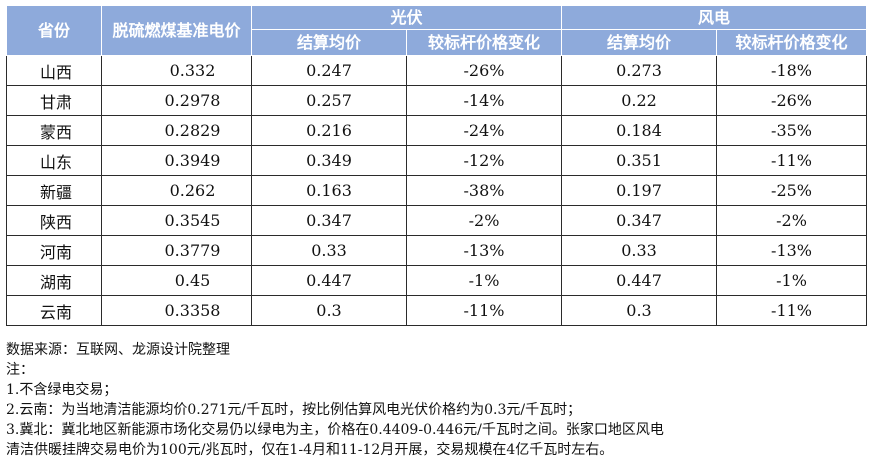 This screenshot has width=871, height=475. What do you see at coordinates (54, 220) in the screenshot?
I see `province-cell: 陕西` at bounding box center [54, 220].